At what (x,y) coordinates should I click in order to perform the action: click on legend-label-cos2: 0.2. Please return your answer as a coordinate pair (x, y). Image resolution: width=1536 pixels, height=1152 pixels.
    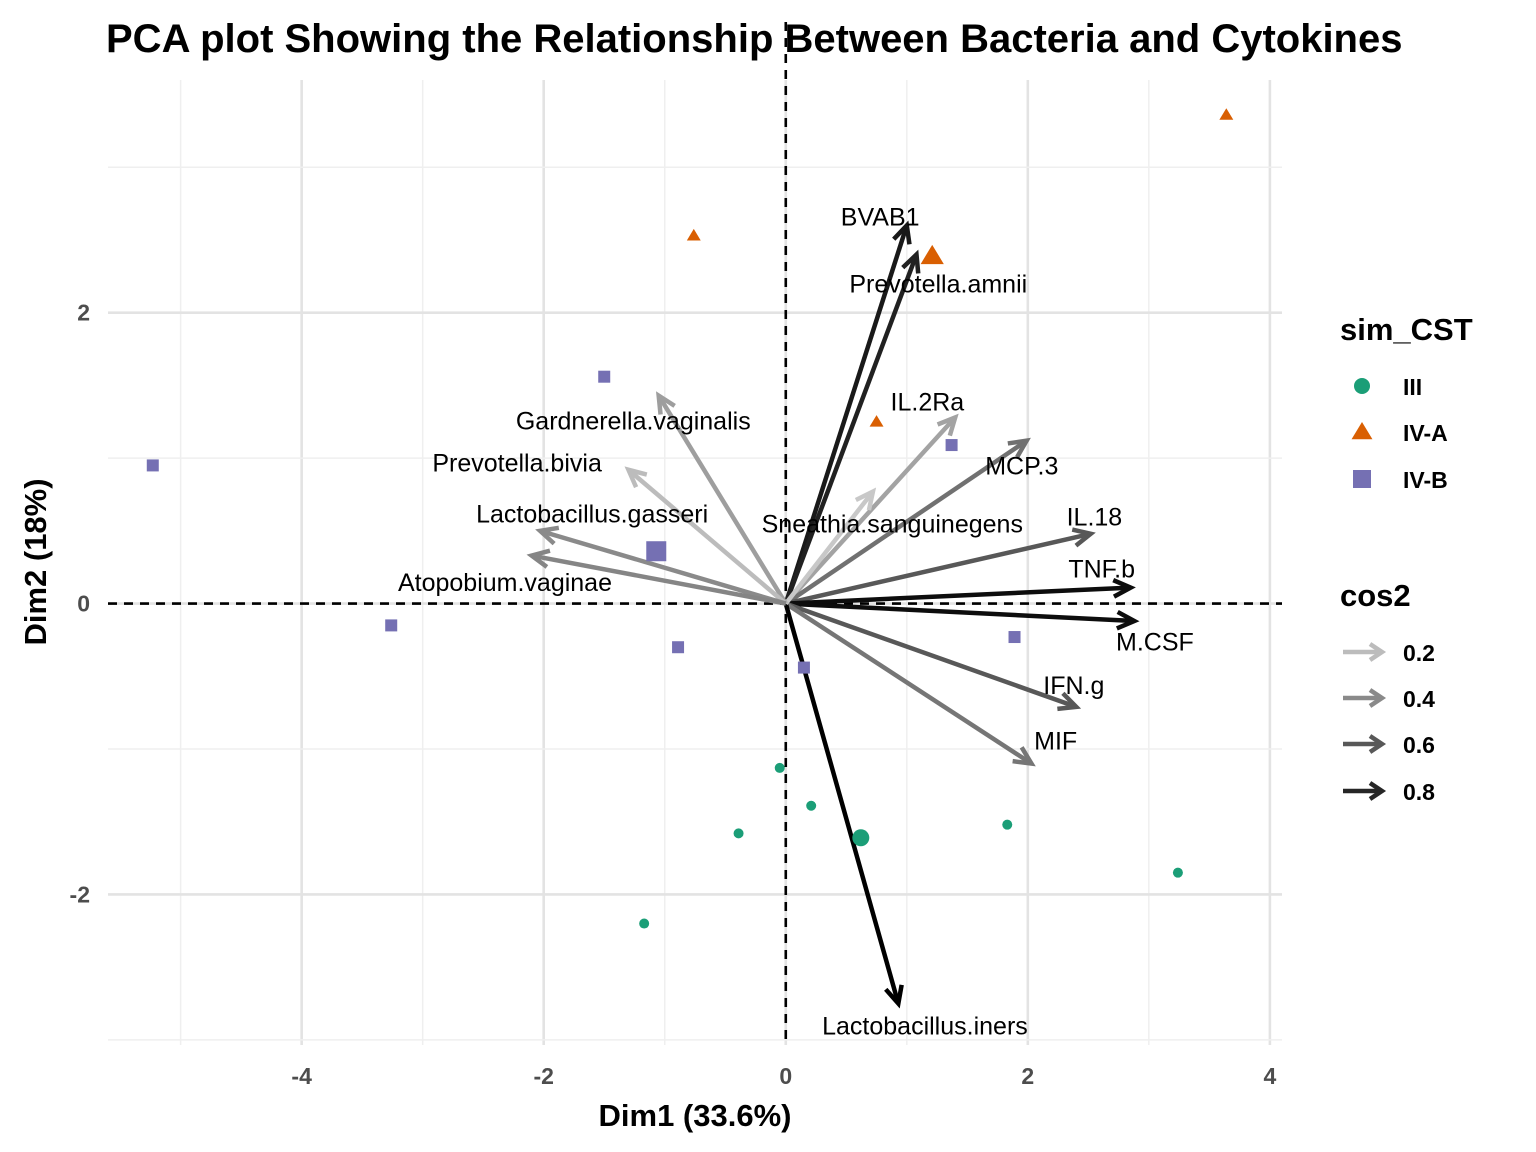
    Looking at the image, I should click on (1419, 653).